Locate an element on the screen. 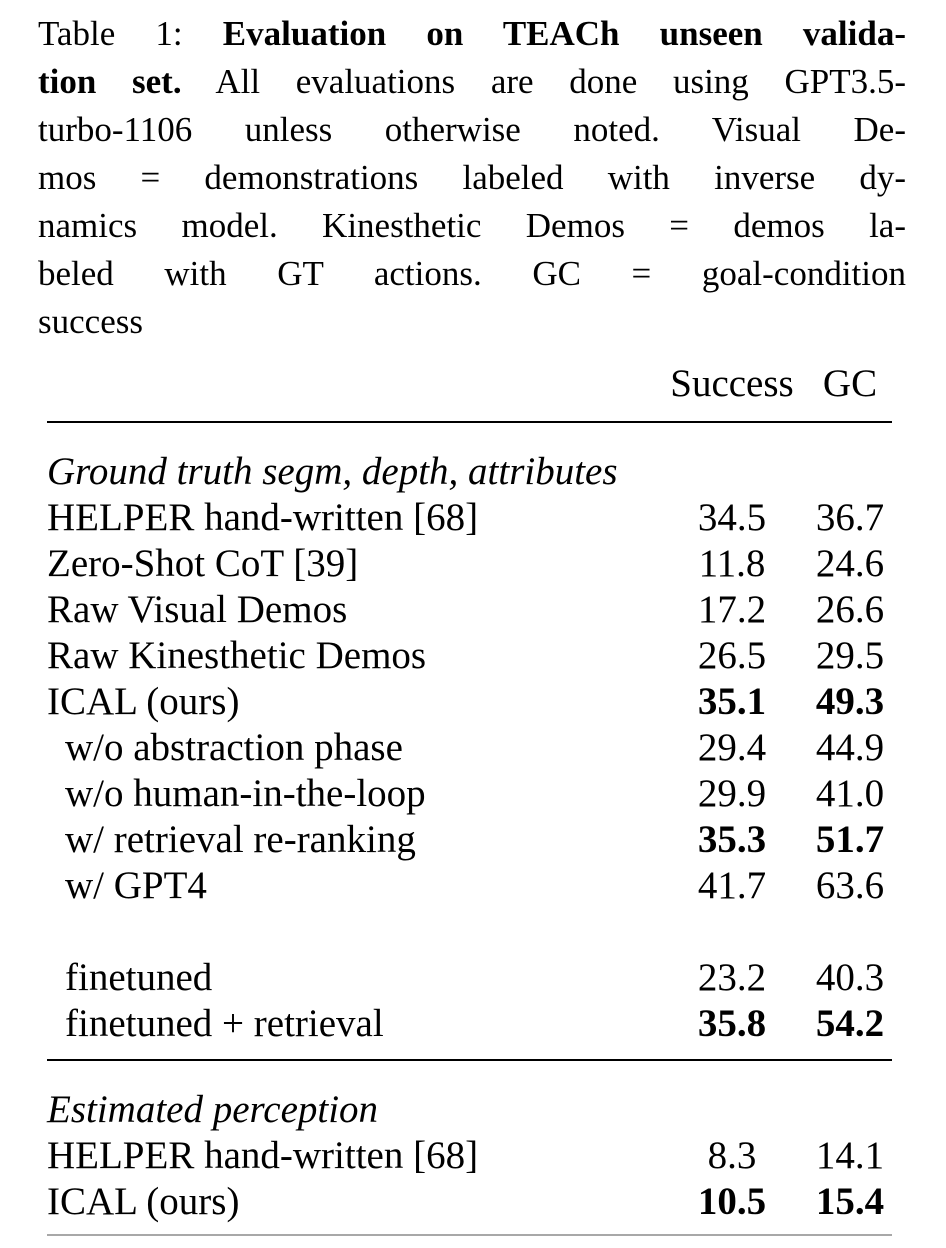 The width and height of the screenshot is (946, 1248). section-header: Ground truth segm, depth, attributes is located at coordinates (332, 471).